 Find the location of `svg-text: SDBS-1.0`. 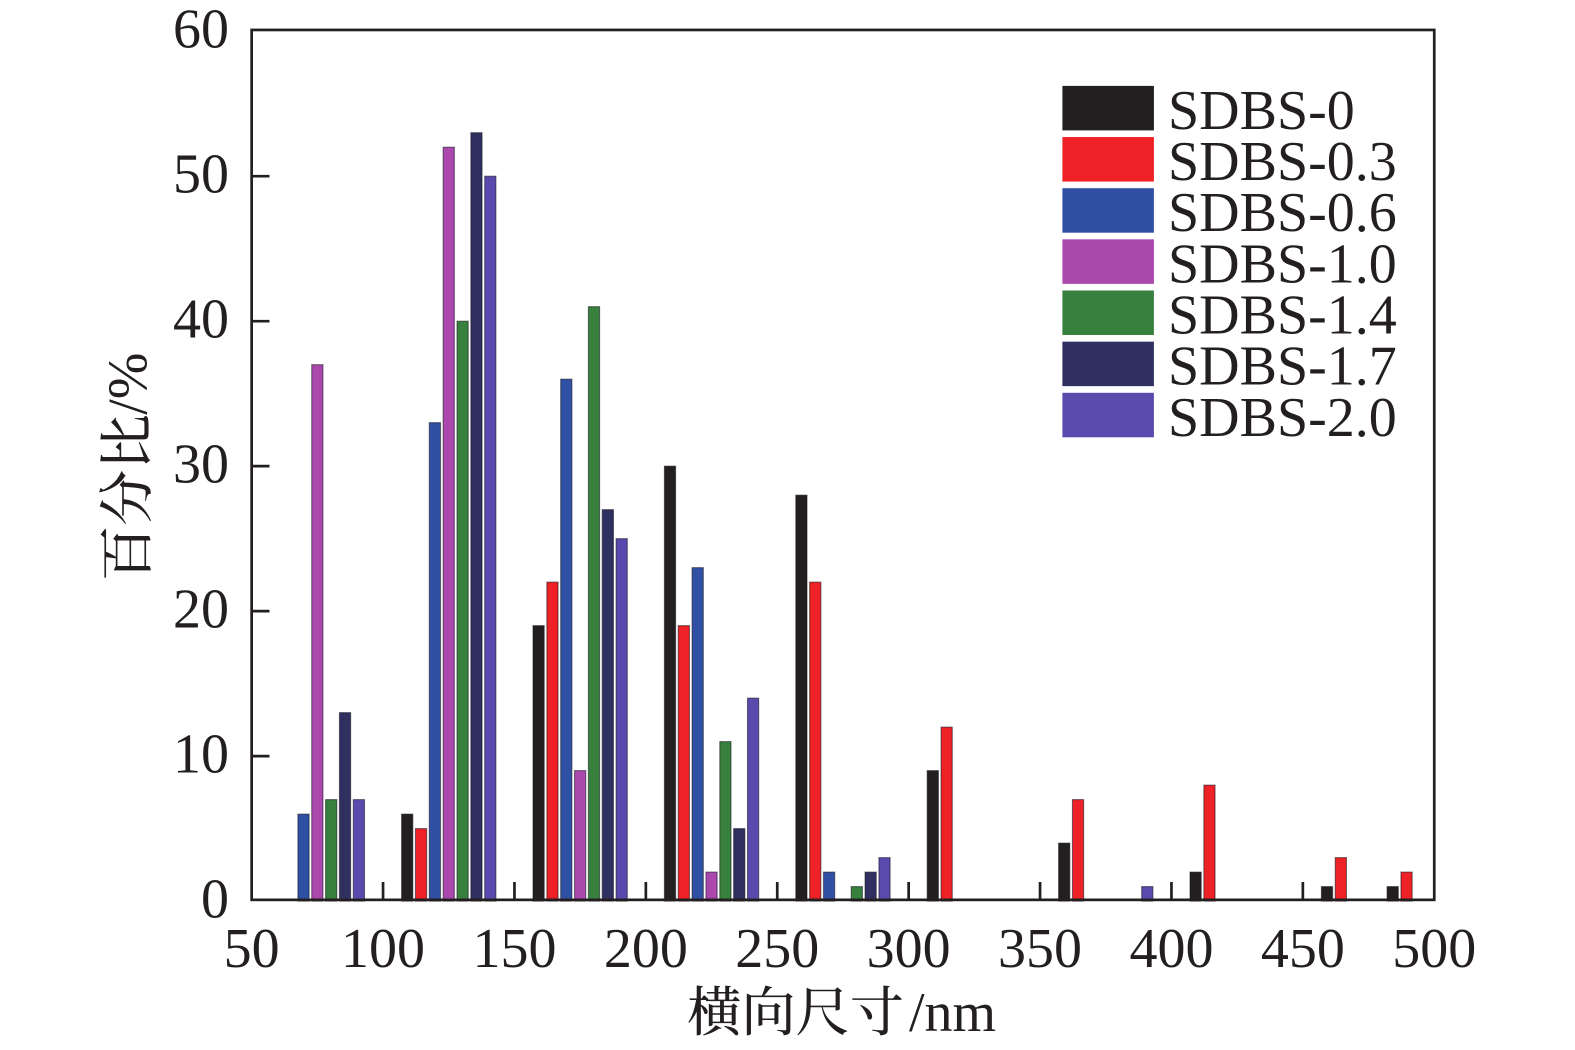

svg-text: SDBS-1.0 is located at coordinates (1282, 264).